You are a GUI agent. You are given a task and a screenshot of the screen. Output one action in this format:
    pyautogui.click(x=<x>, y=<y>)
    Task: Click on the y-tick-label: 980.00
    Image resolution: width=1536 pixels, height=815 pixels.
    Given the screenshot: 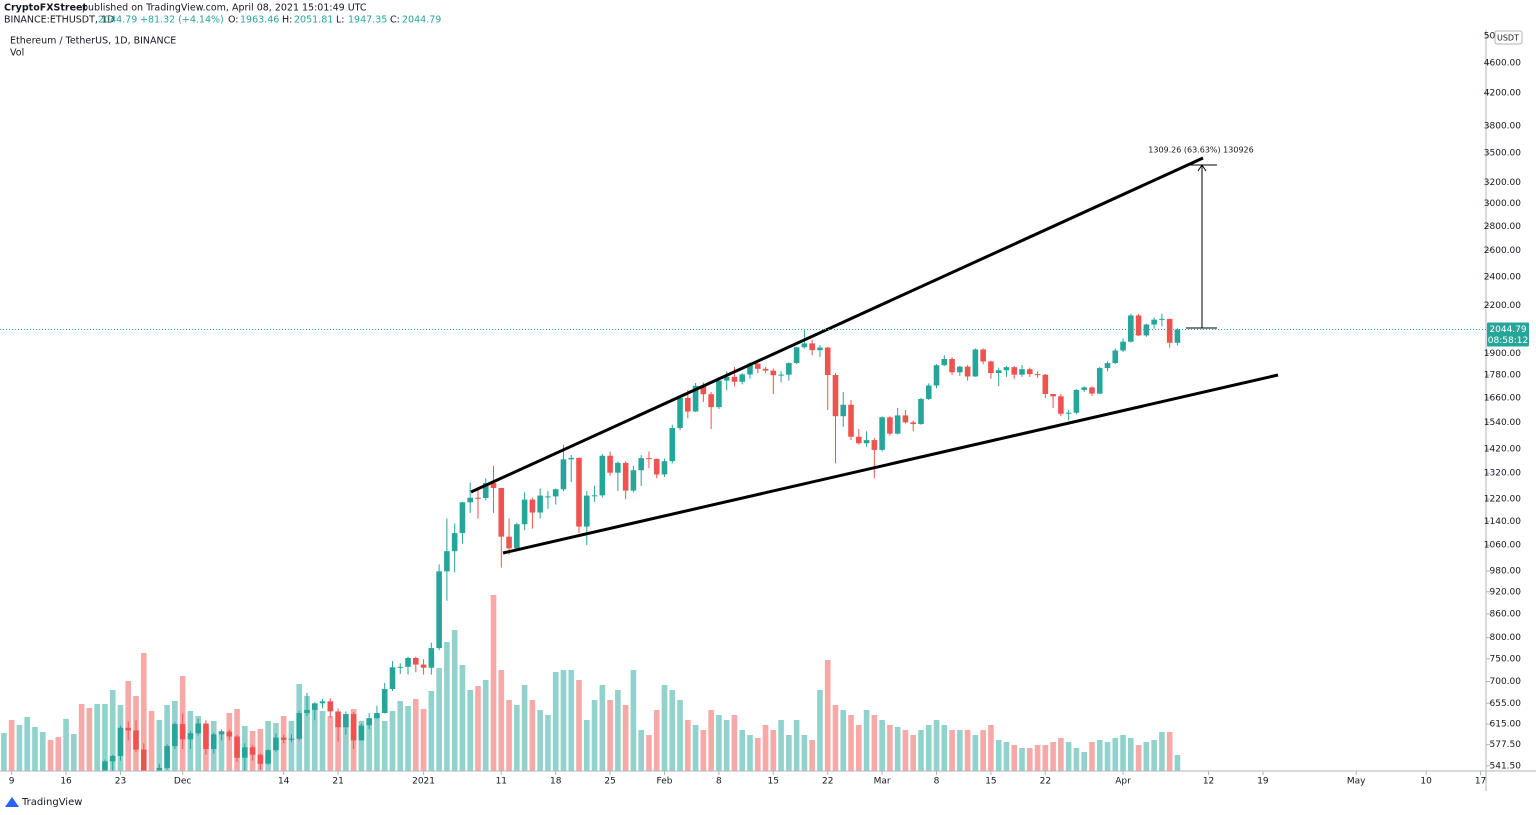 What is the action you would take?
    pyautogui.click(x=1506, y=572)
    